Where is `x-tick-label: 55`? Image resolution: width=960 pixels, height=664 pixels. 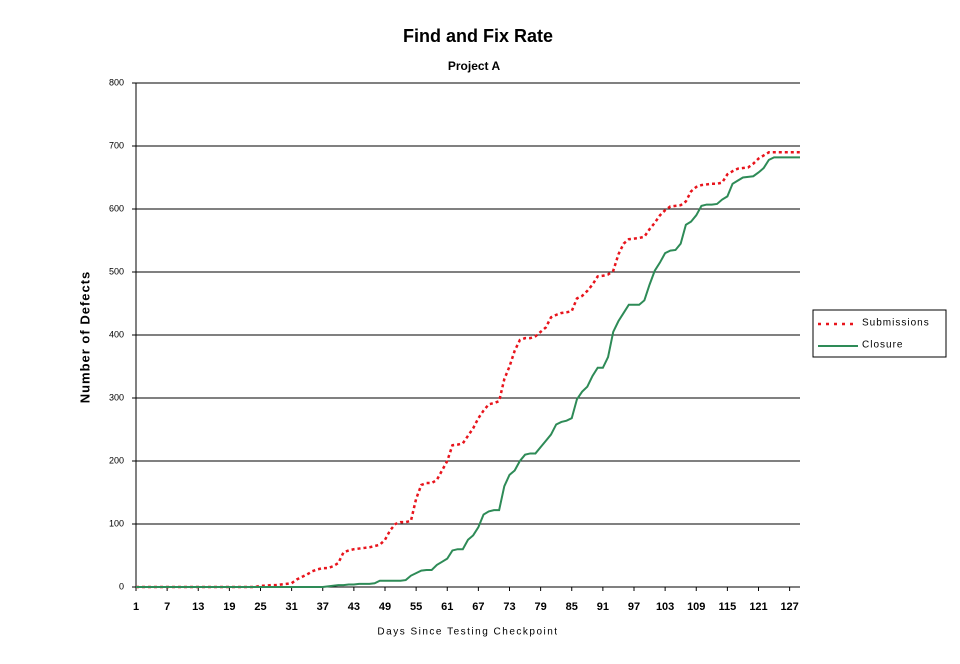 x-tick-label: 55 is located at coordinates (416, 607).